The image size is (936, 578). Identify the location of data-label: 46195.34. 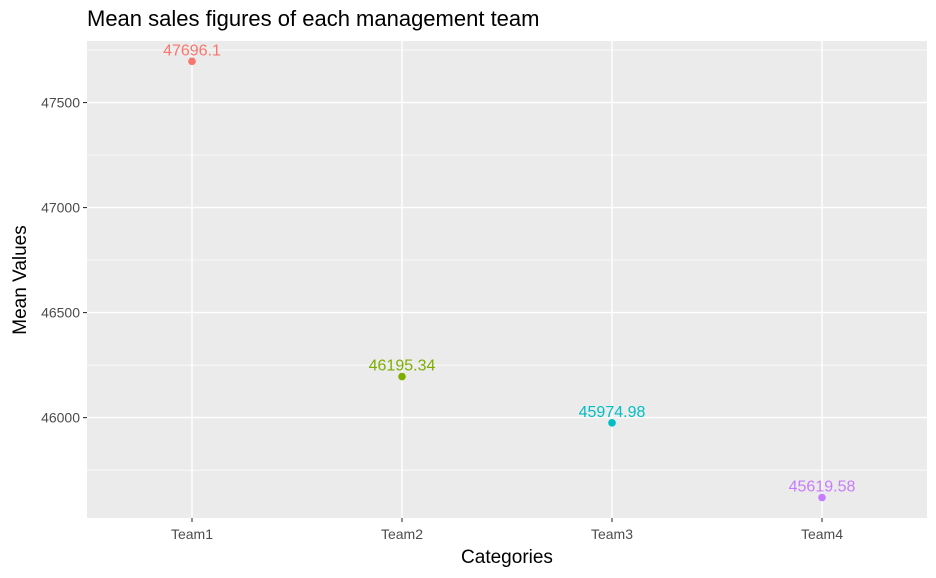
(402, 366).